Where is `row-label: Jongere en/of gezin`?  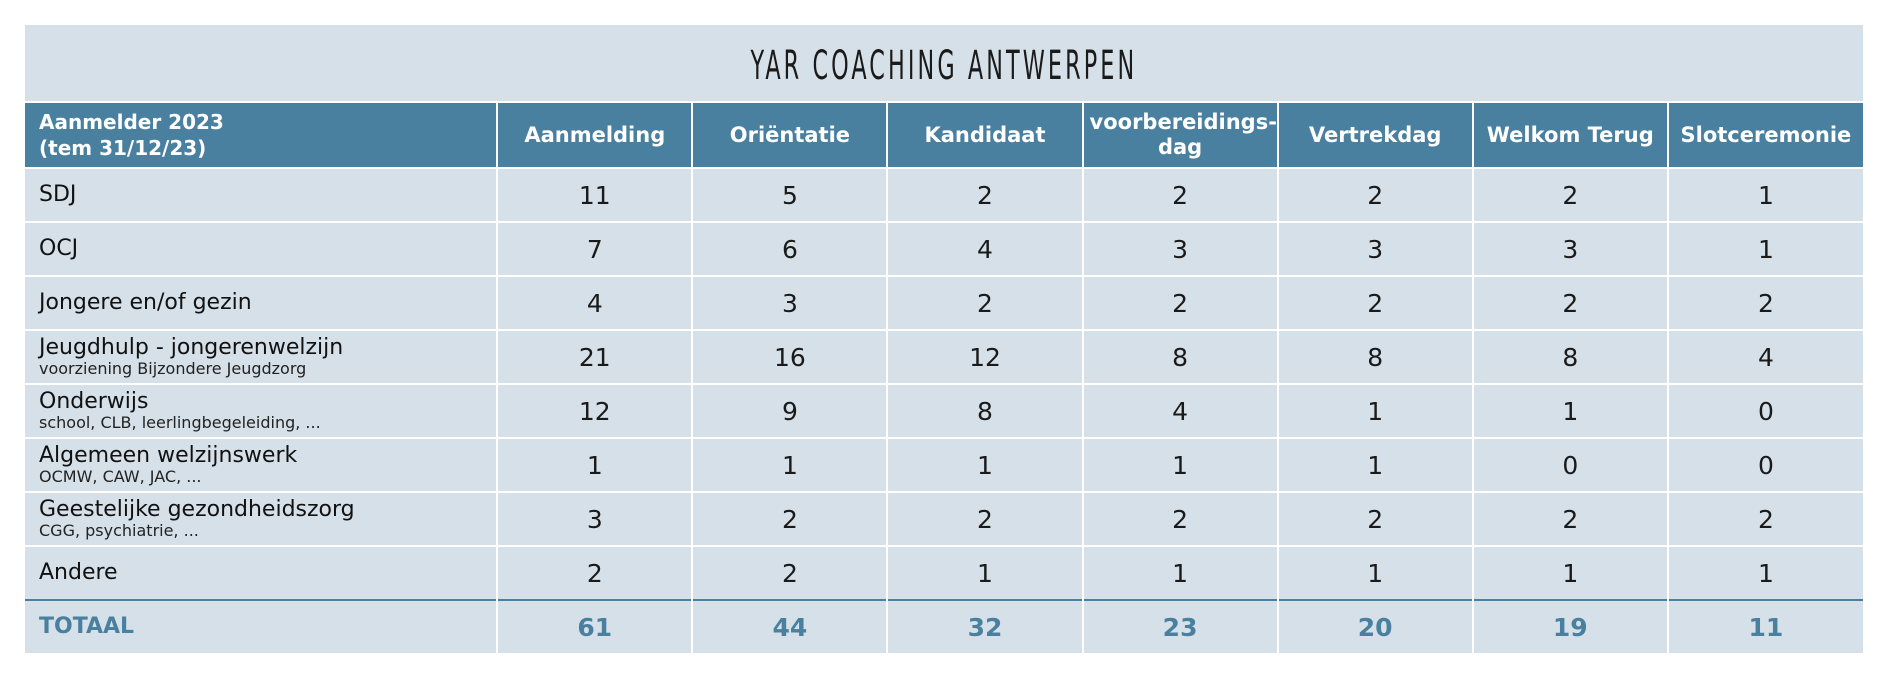
row-label: Jongere en/of gezin is located at coordinates (145, 302).